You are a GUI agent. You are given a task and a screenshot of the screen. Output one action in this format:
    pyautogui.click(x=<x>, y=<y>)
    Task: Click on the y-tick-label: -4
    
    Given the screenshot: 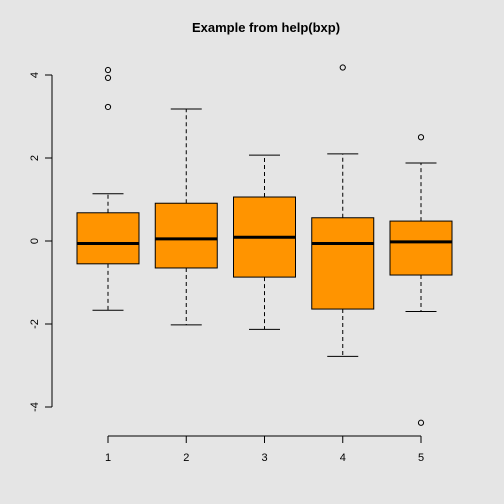 What is the action you would take?
    pyautogui.click(x=35, y=407)
    